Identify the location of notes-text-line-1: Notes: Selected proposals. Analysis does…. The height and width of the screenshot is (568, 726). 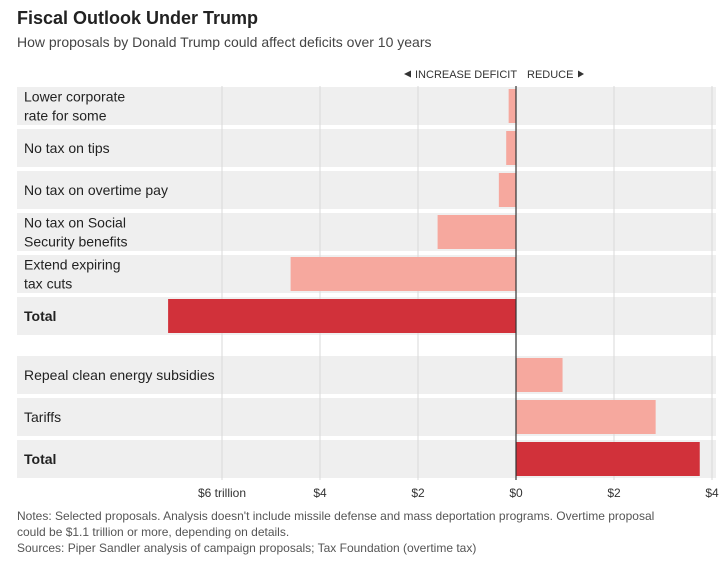
(336, 516).